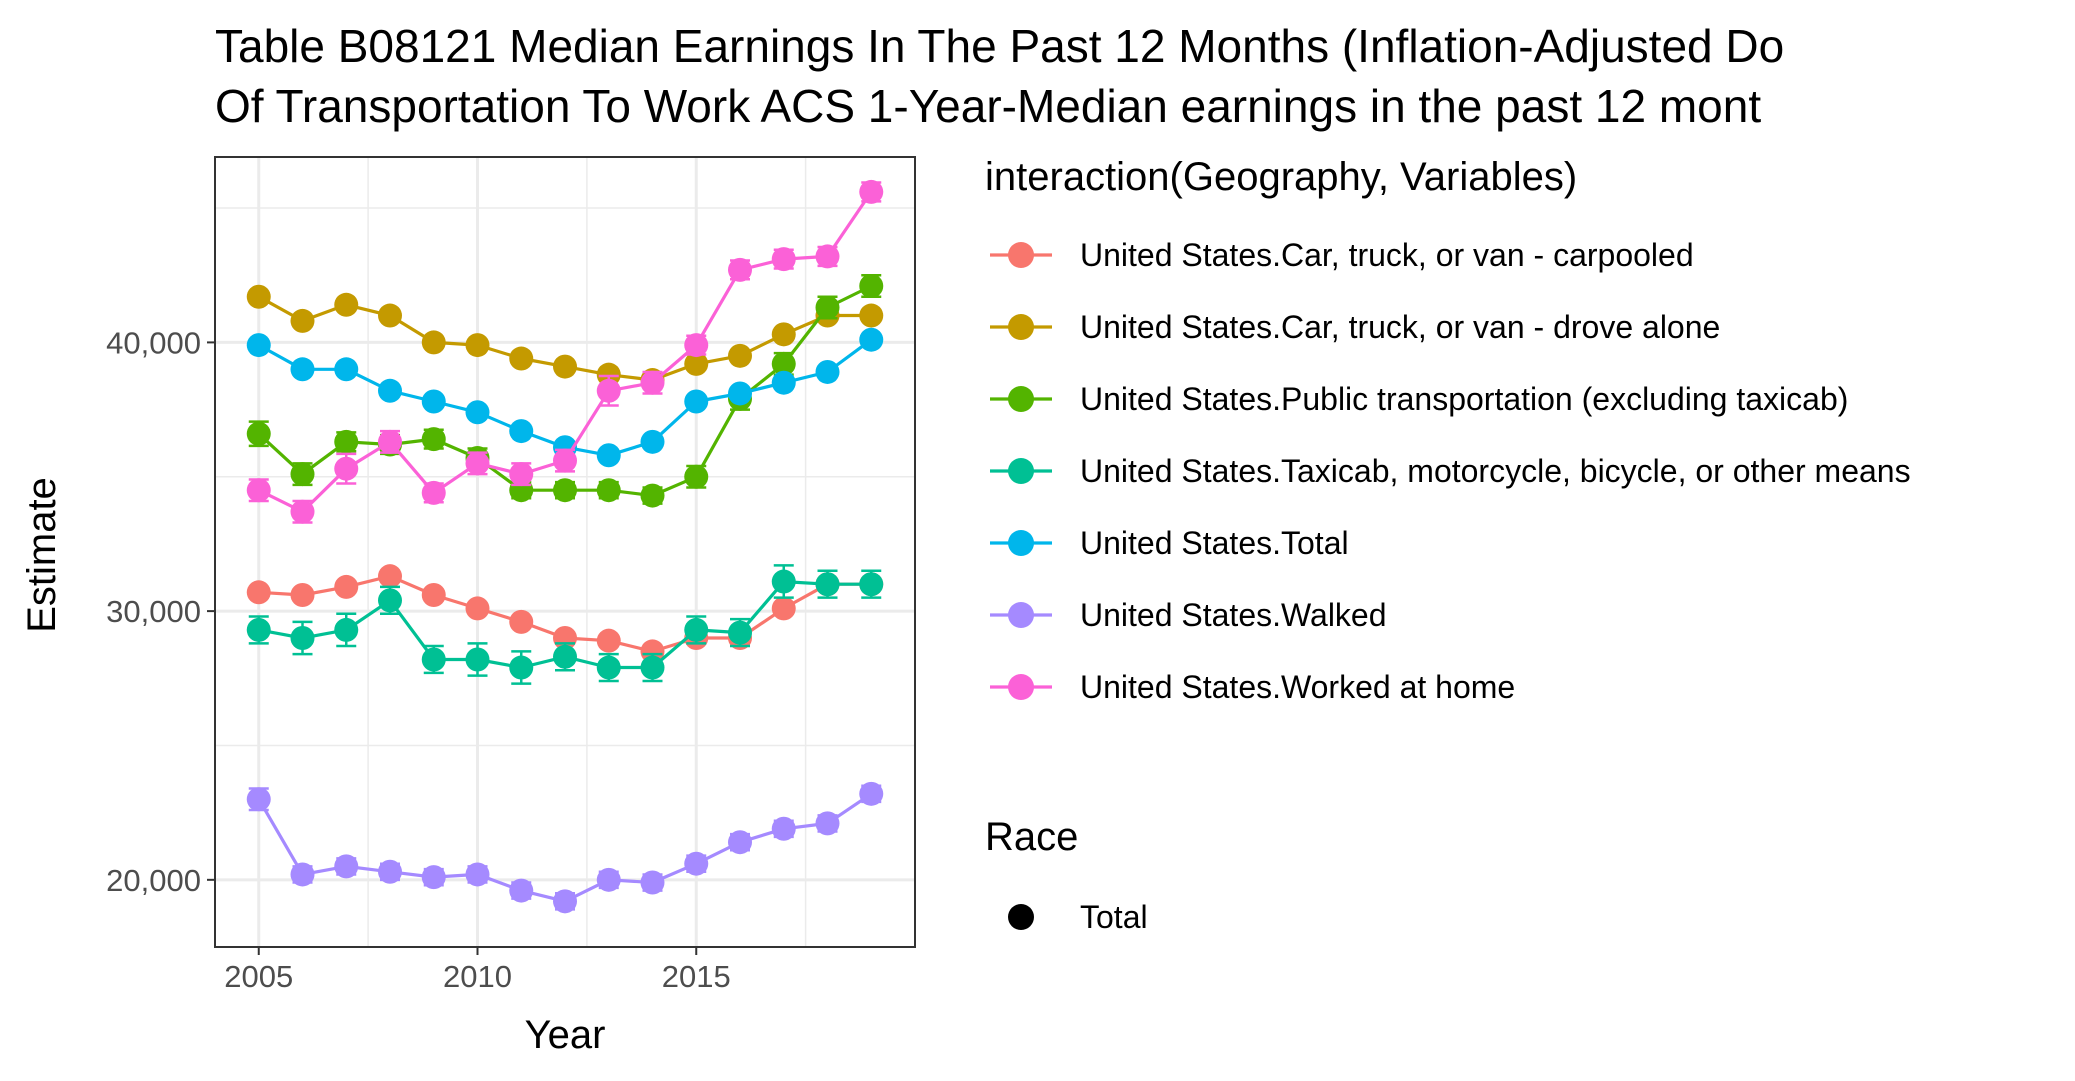 This screenshot has width=2075, height=1081. I want to click on y-tick-label: 20,000, so click(153, 880).